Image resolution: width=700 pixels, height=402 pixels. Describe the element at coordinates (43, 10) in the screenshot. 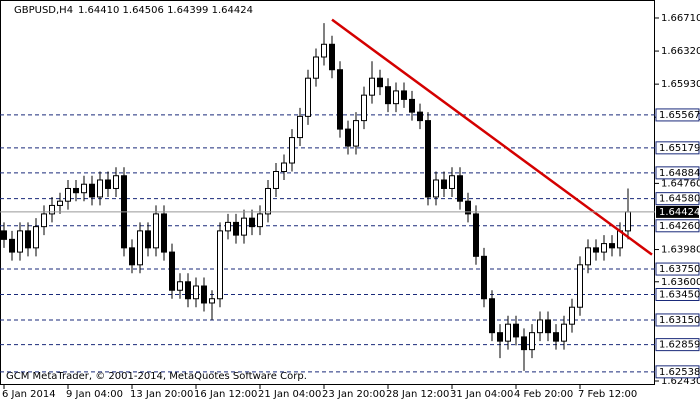

I see `chart-title: GBPUSD,H4` at that location.